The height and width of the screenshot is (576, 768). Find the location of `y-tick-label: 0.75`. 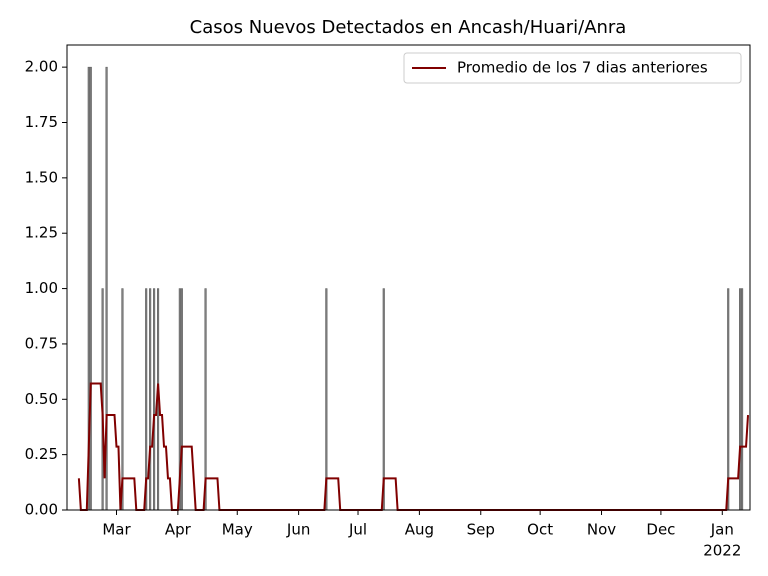

y-tick-label: 0.75 is located at coordinates (41, 343).